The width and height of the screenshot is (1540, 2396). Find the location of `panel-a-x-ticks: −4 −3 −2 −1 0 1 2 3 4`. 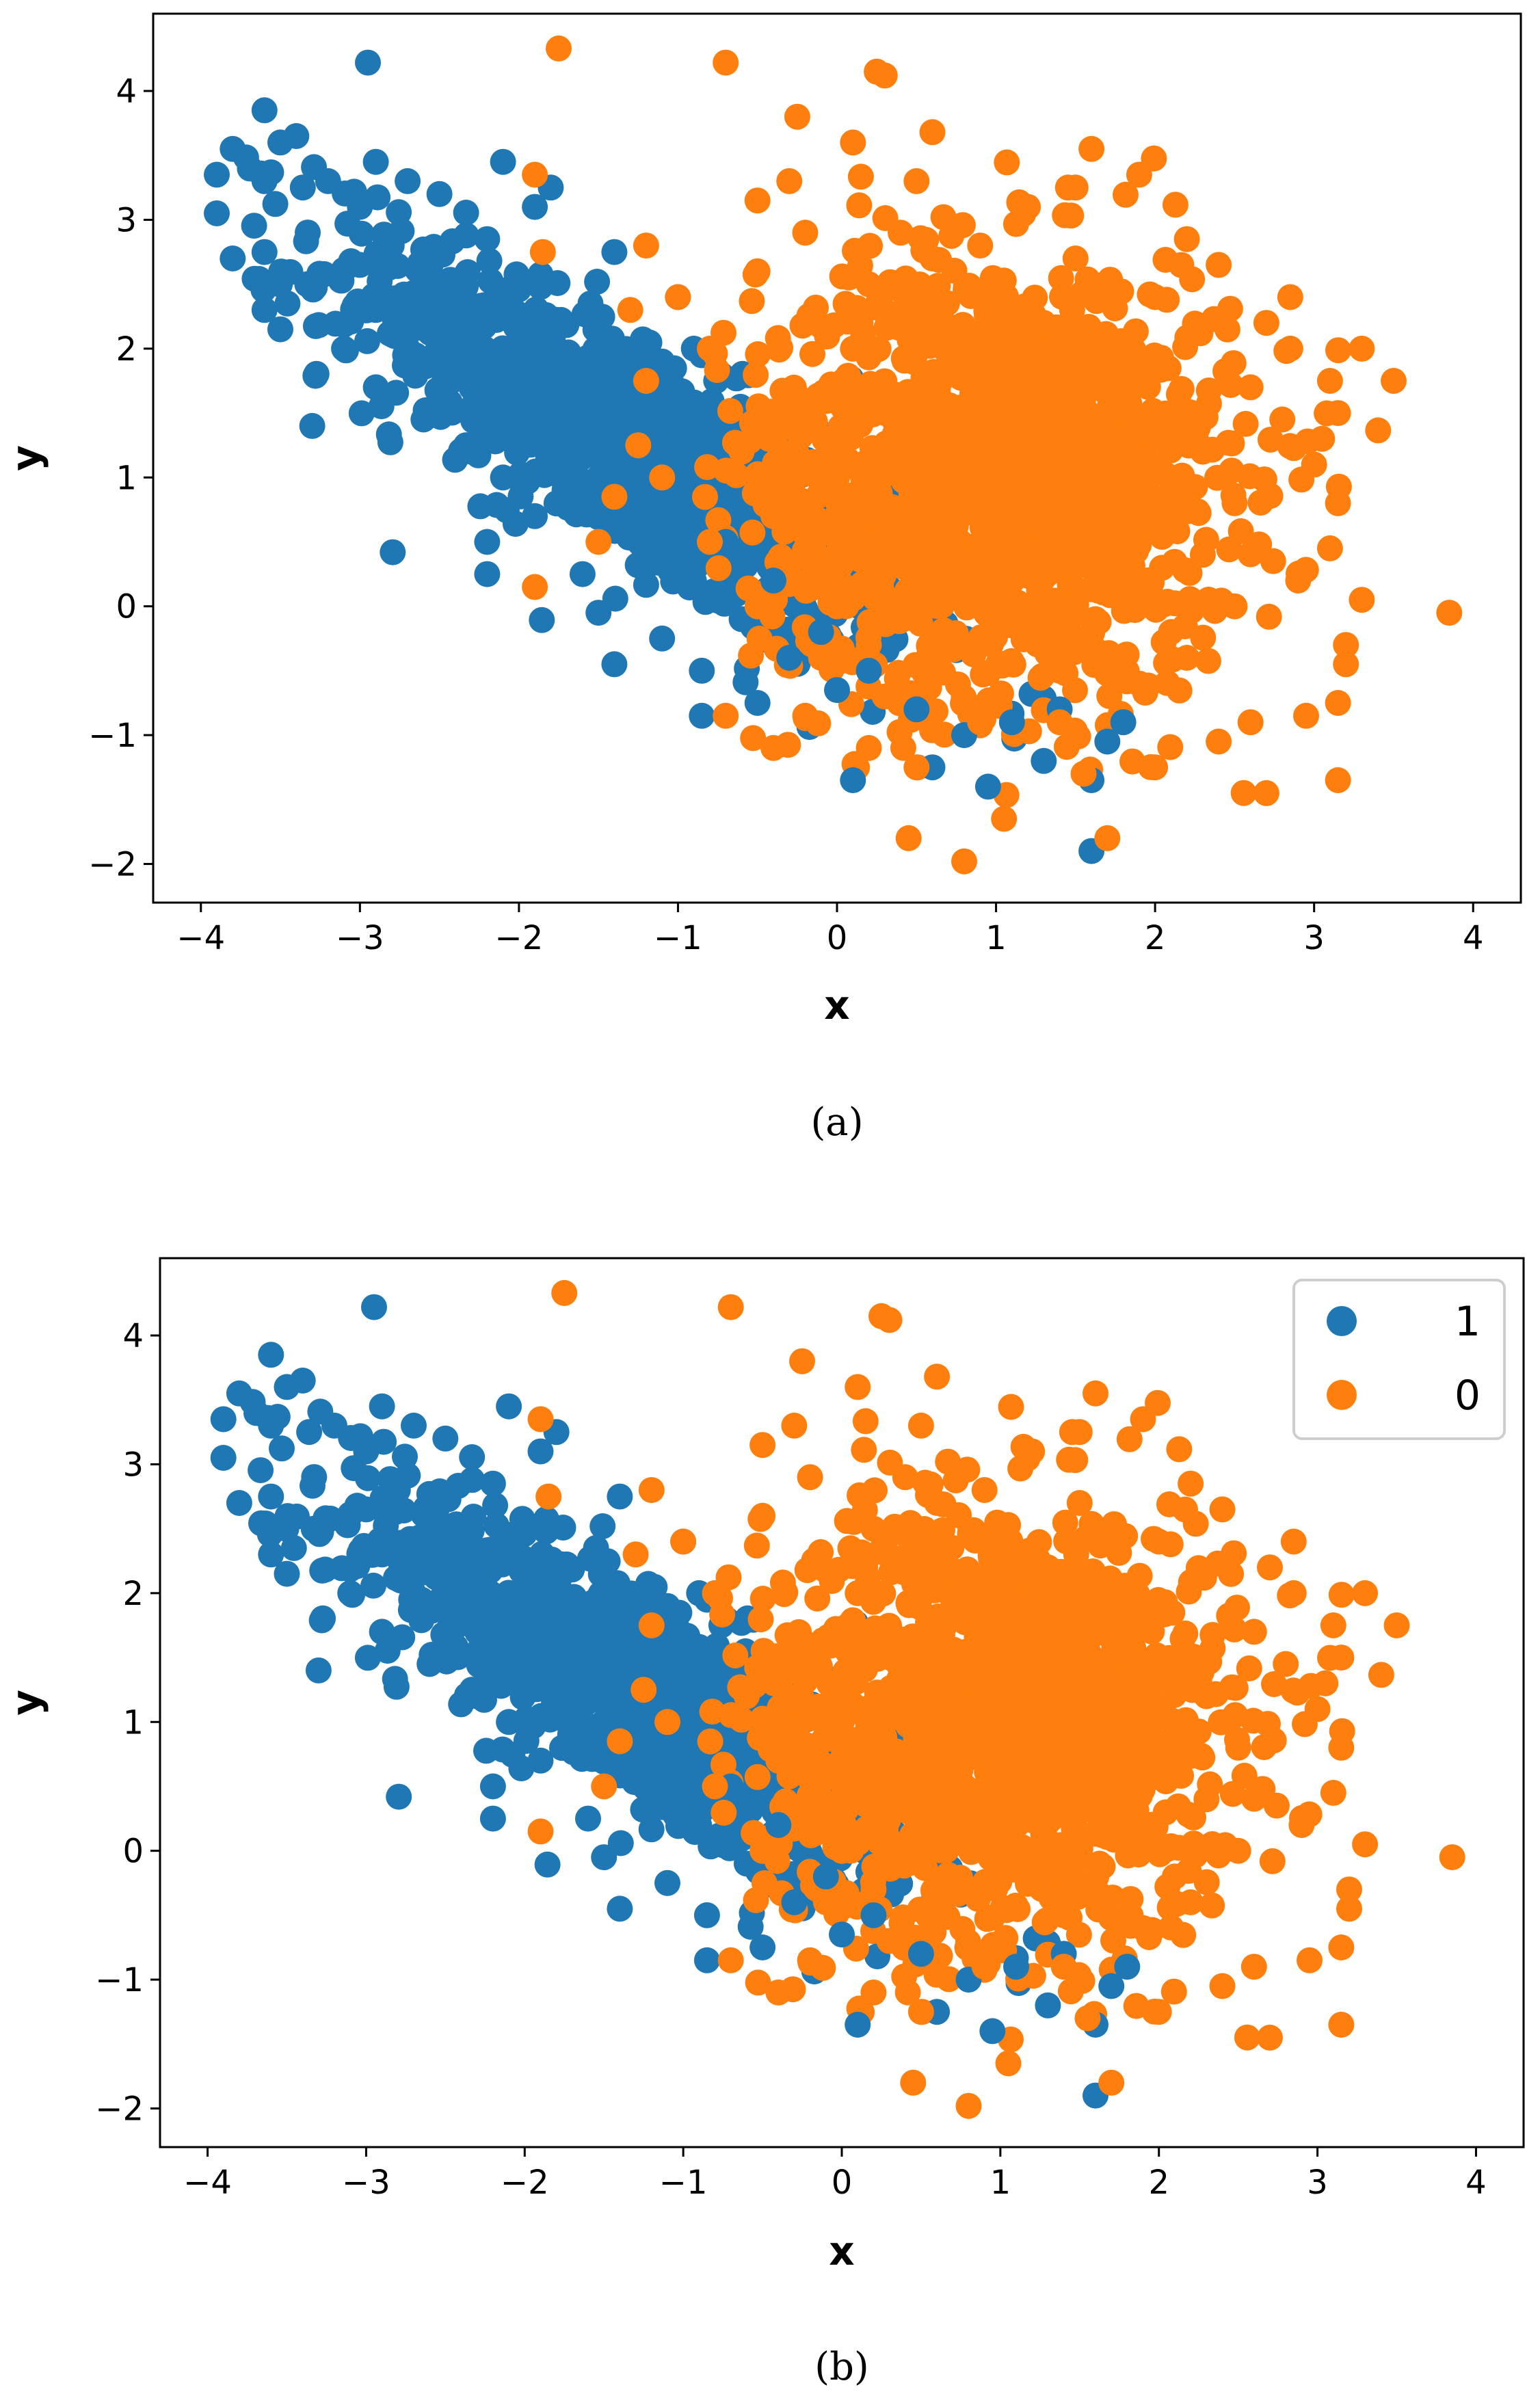

panel-a-x-ticks: −4 −3 −2 −1 0 1 2 3 4 is located at coordinates (830, 930).